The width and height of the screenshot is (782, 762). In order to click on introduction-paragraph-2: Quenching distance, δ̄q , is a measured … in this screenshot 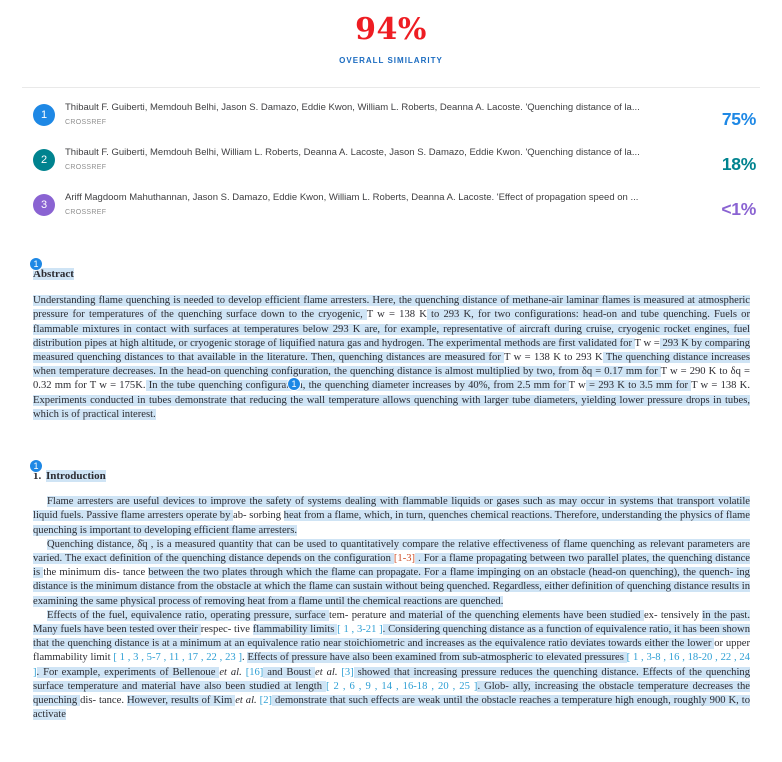, I will do `click(391, 573)`.